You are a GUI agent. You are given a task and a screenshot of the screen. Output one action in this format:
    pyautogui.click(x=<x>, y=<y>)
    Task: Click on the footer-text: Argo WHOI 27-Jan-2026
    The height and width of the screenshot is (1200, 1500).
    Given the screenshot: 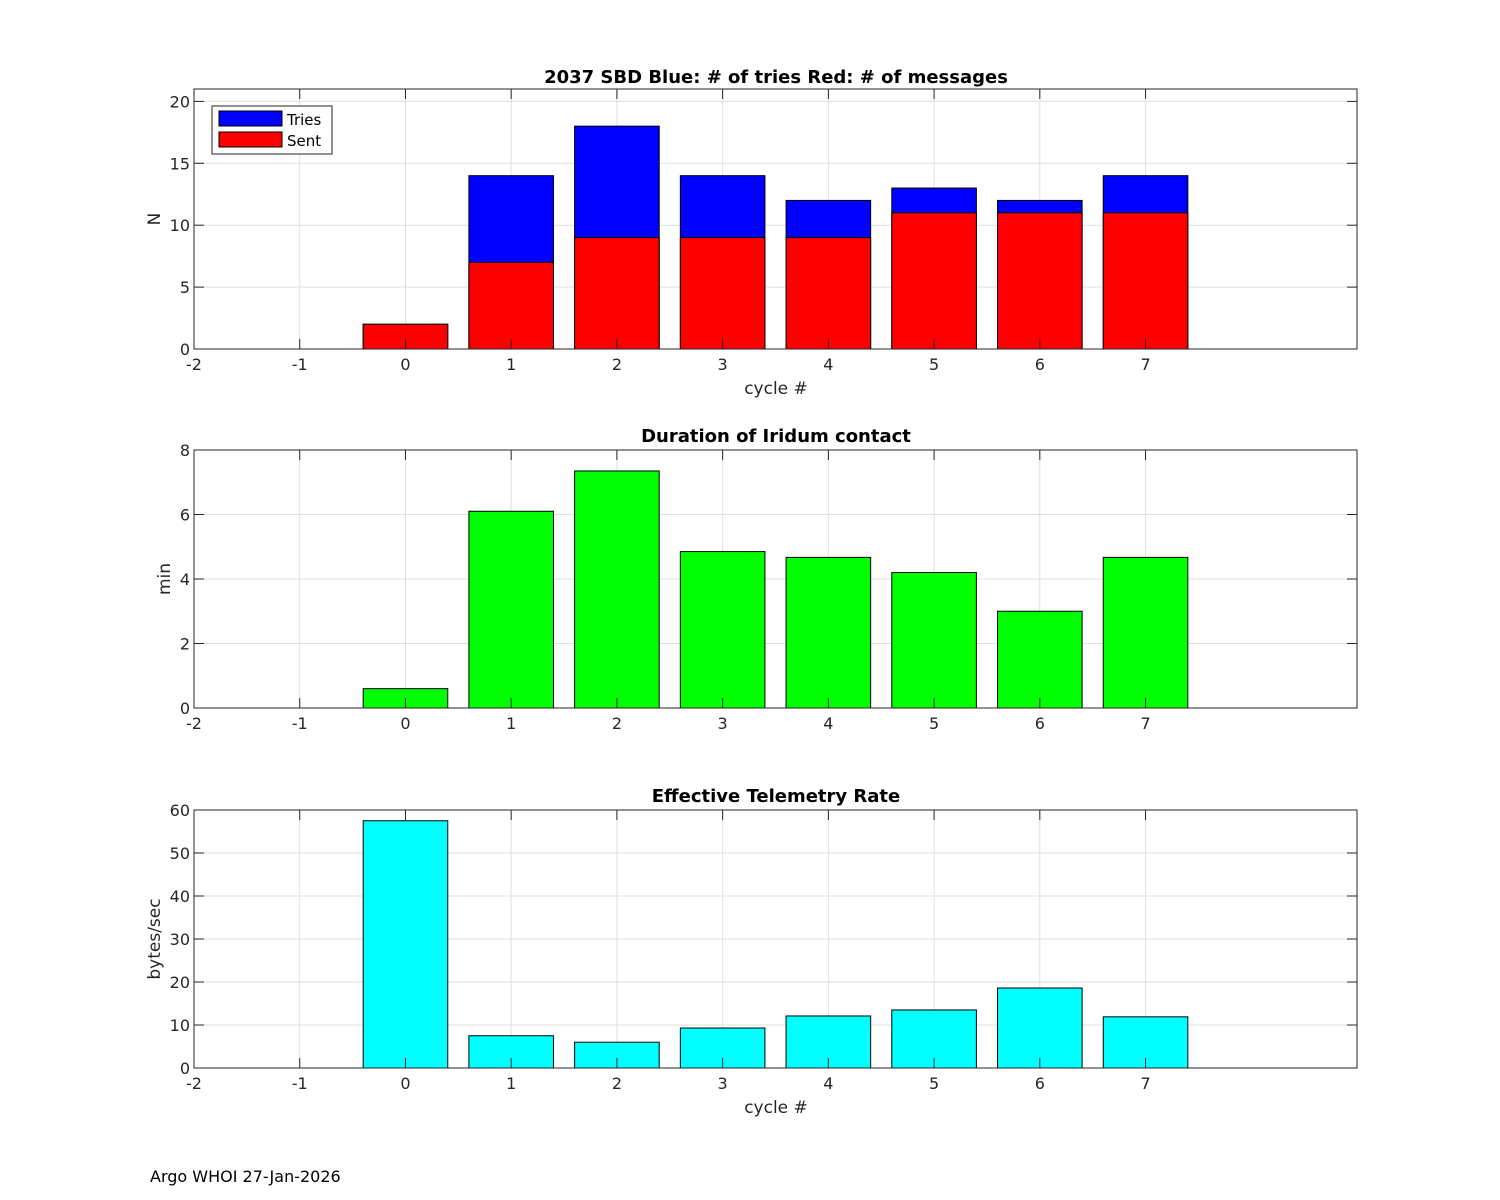 What is the action you would take?
    pyautogui.click(x=245, y=1176)
    